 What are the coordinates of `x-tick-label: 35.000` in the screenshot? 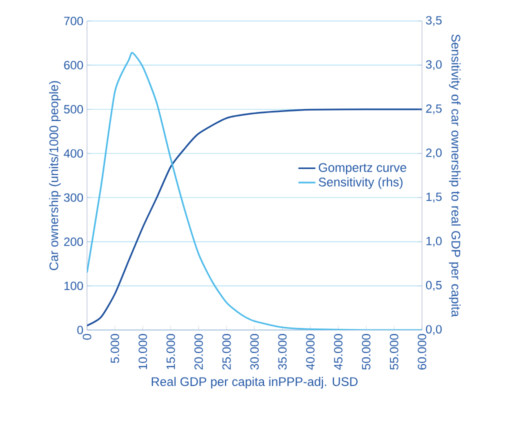 It's located at (282, 352).